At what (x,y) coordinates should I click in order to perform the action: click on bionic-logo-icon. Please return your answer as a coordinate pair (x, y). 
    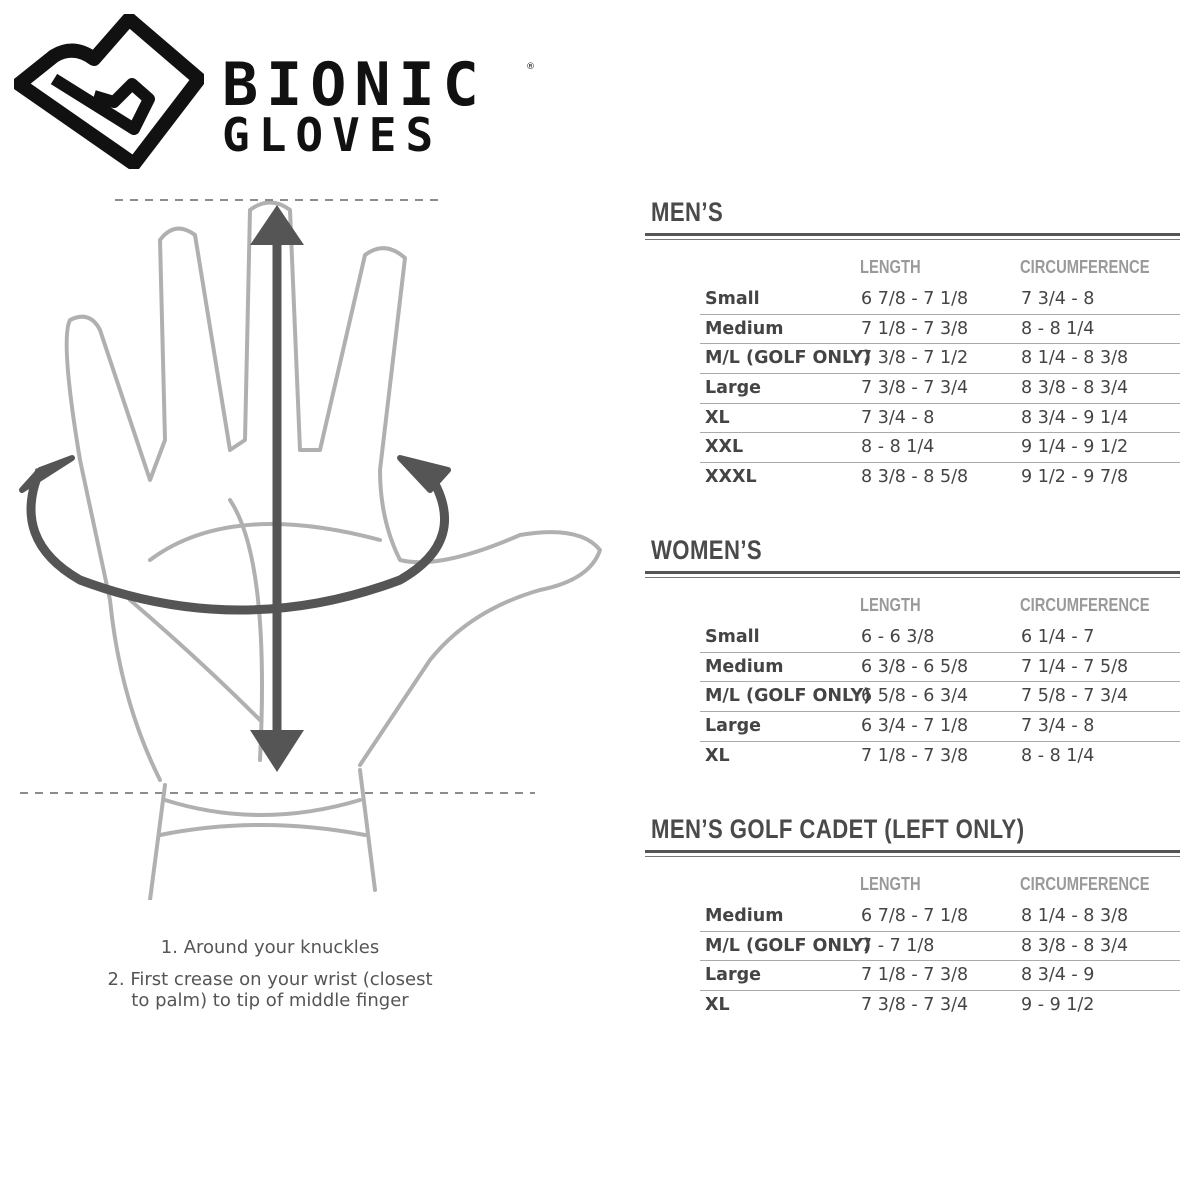
    Looking at the image, I should click on (109, 91).